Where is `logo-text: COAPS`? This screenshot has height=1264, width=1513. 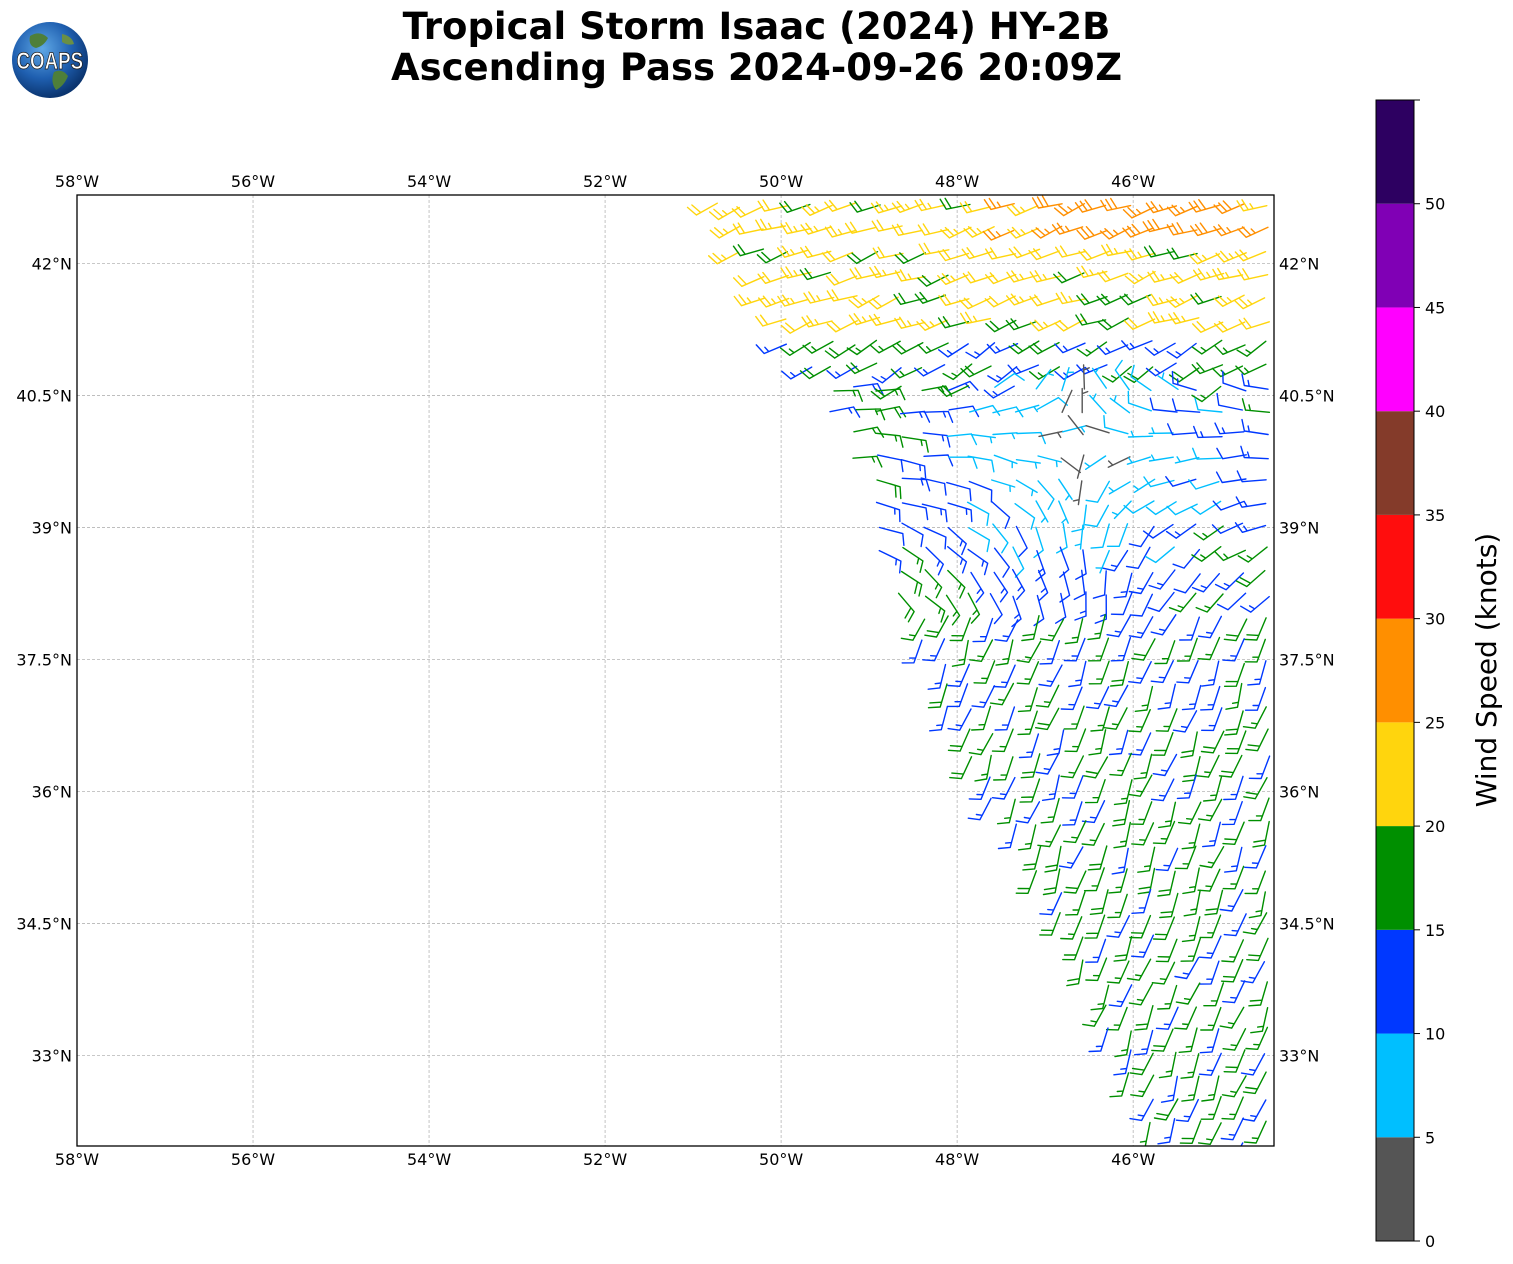
logo-text: COAPS is located at coordinates (50, 61).